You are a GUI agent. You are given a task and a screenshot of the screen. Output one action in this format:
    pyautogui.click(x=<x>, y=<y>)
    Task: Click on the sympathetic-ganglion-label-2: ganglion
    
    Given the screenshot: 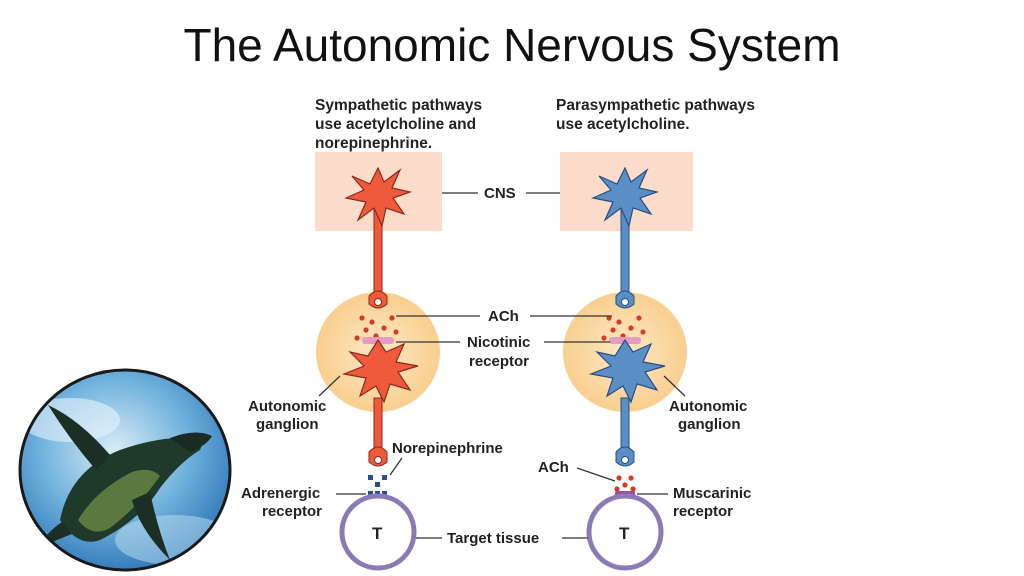 What is the action you would take?
    pyautogui.click(x=287, y=424)
    